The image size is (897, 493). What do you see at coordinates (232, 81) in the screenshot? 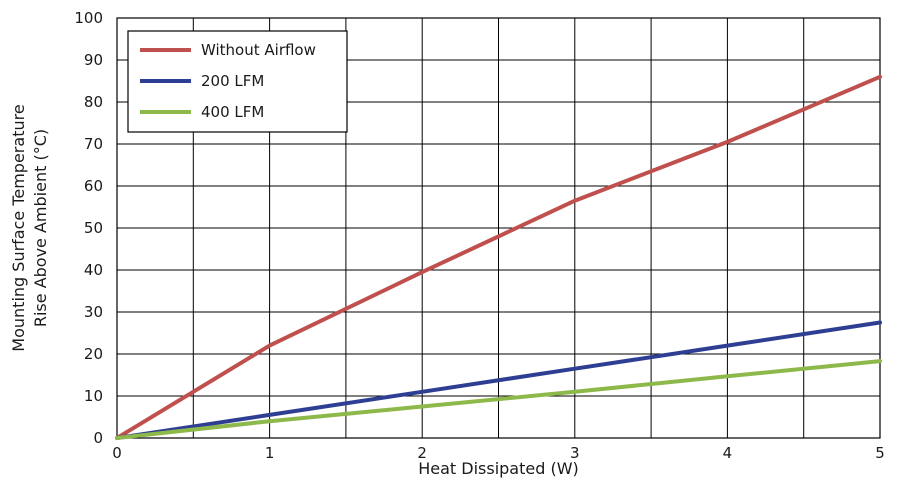
I see `legend-label-1: 200 LFM` at bounding box center [232, 81].